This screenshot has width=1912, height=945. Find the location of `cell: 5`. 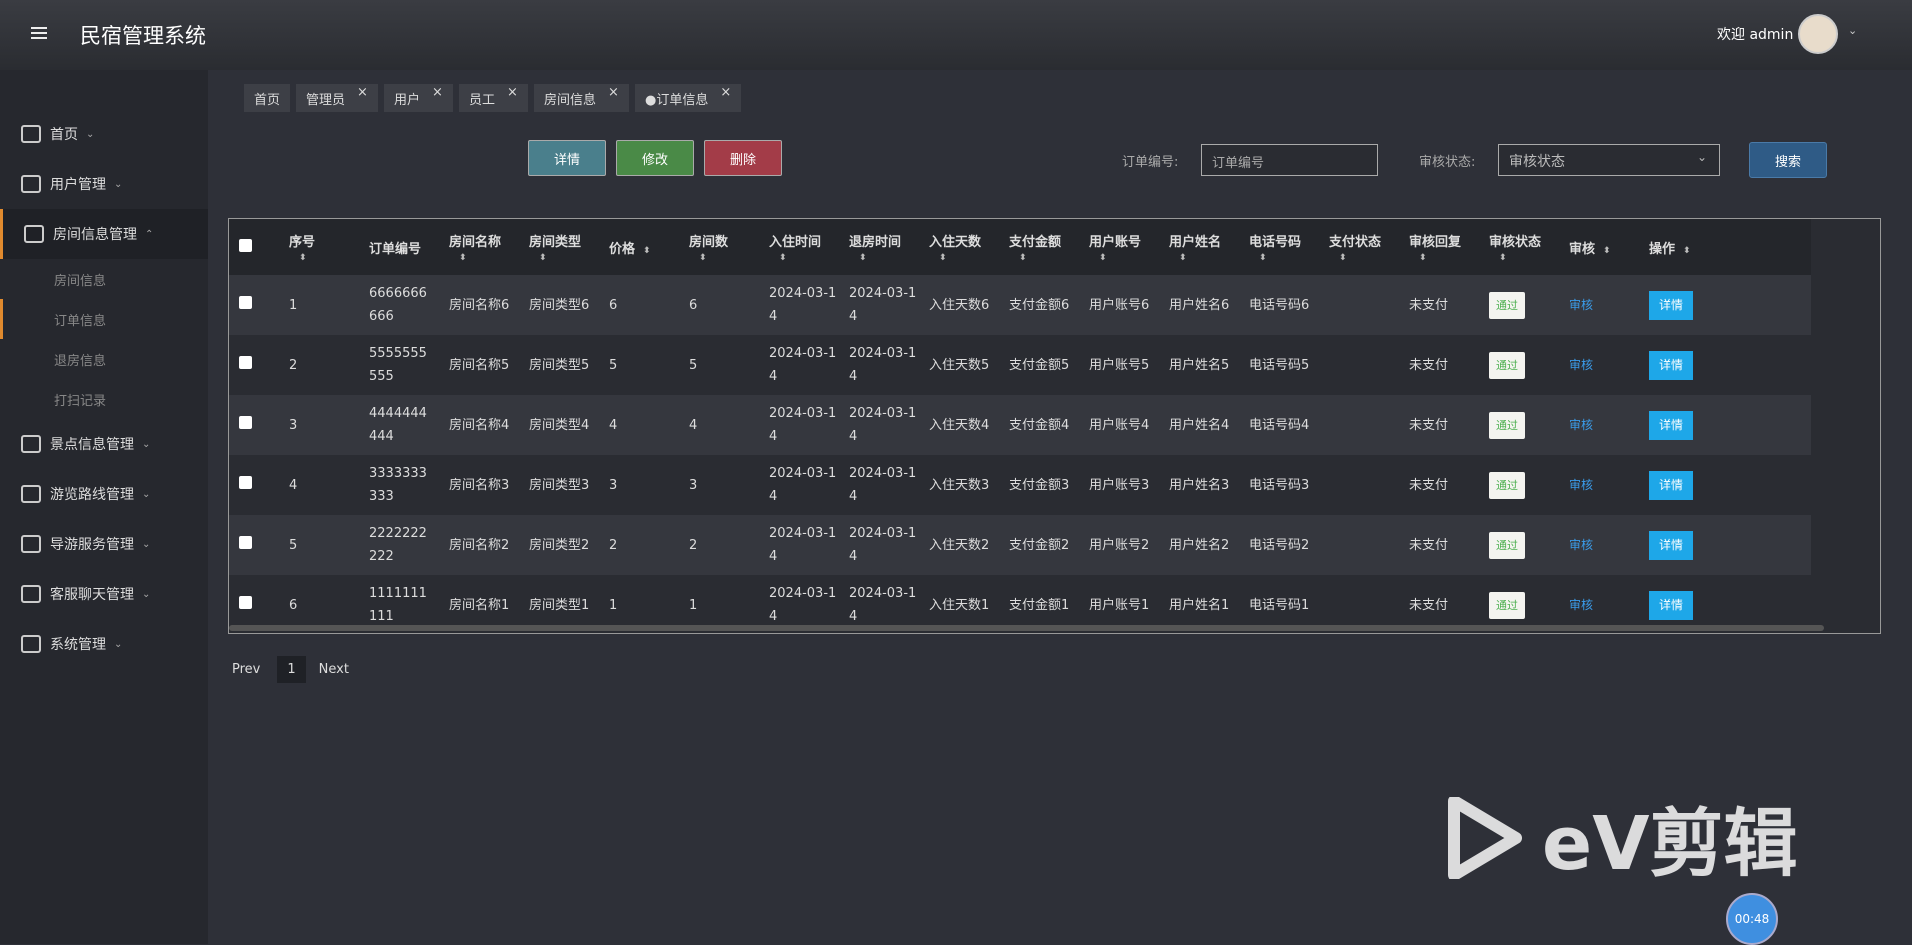

cell: 5 is located at coordinates (321, 545).